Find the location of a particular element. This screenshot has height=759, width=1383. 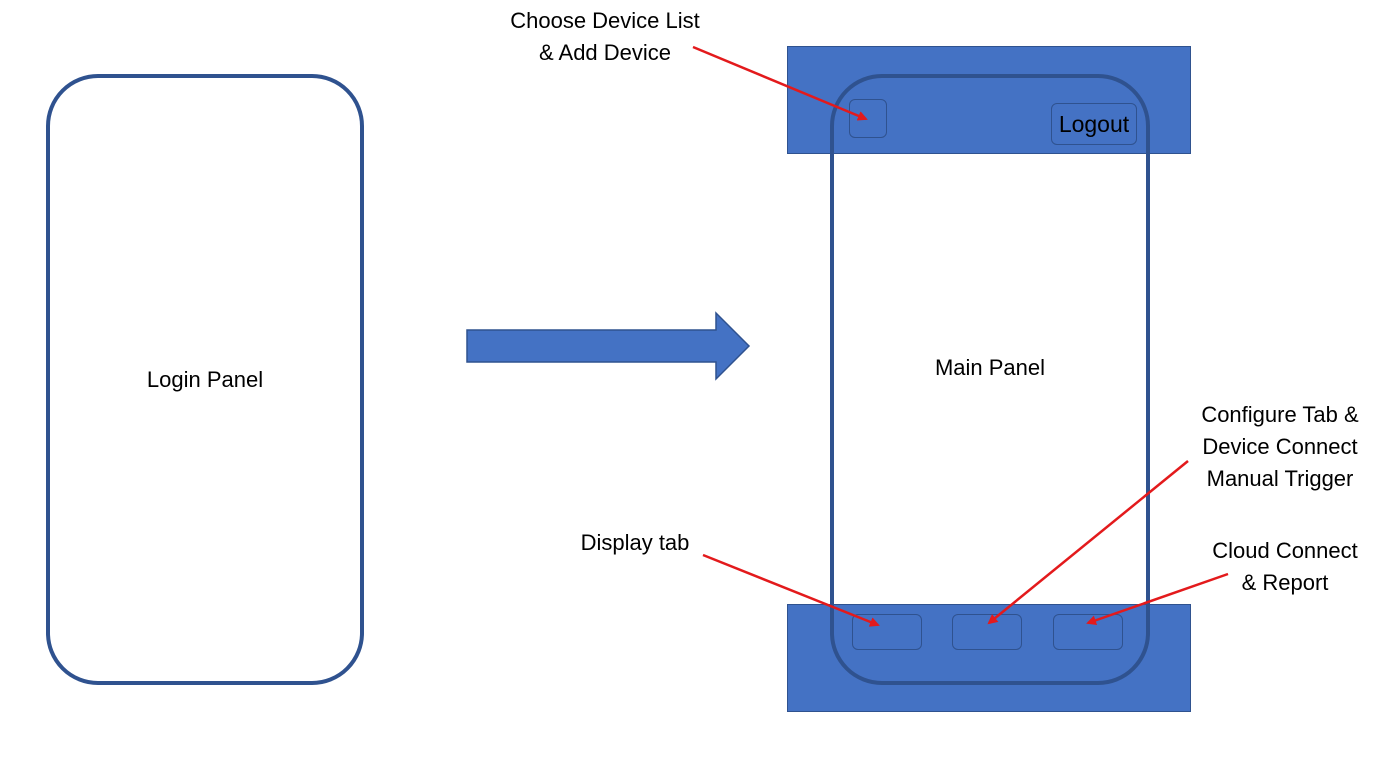

annotation-line: & Report is located at coordinates (1285, 582).